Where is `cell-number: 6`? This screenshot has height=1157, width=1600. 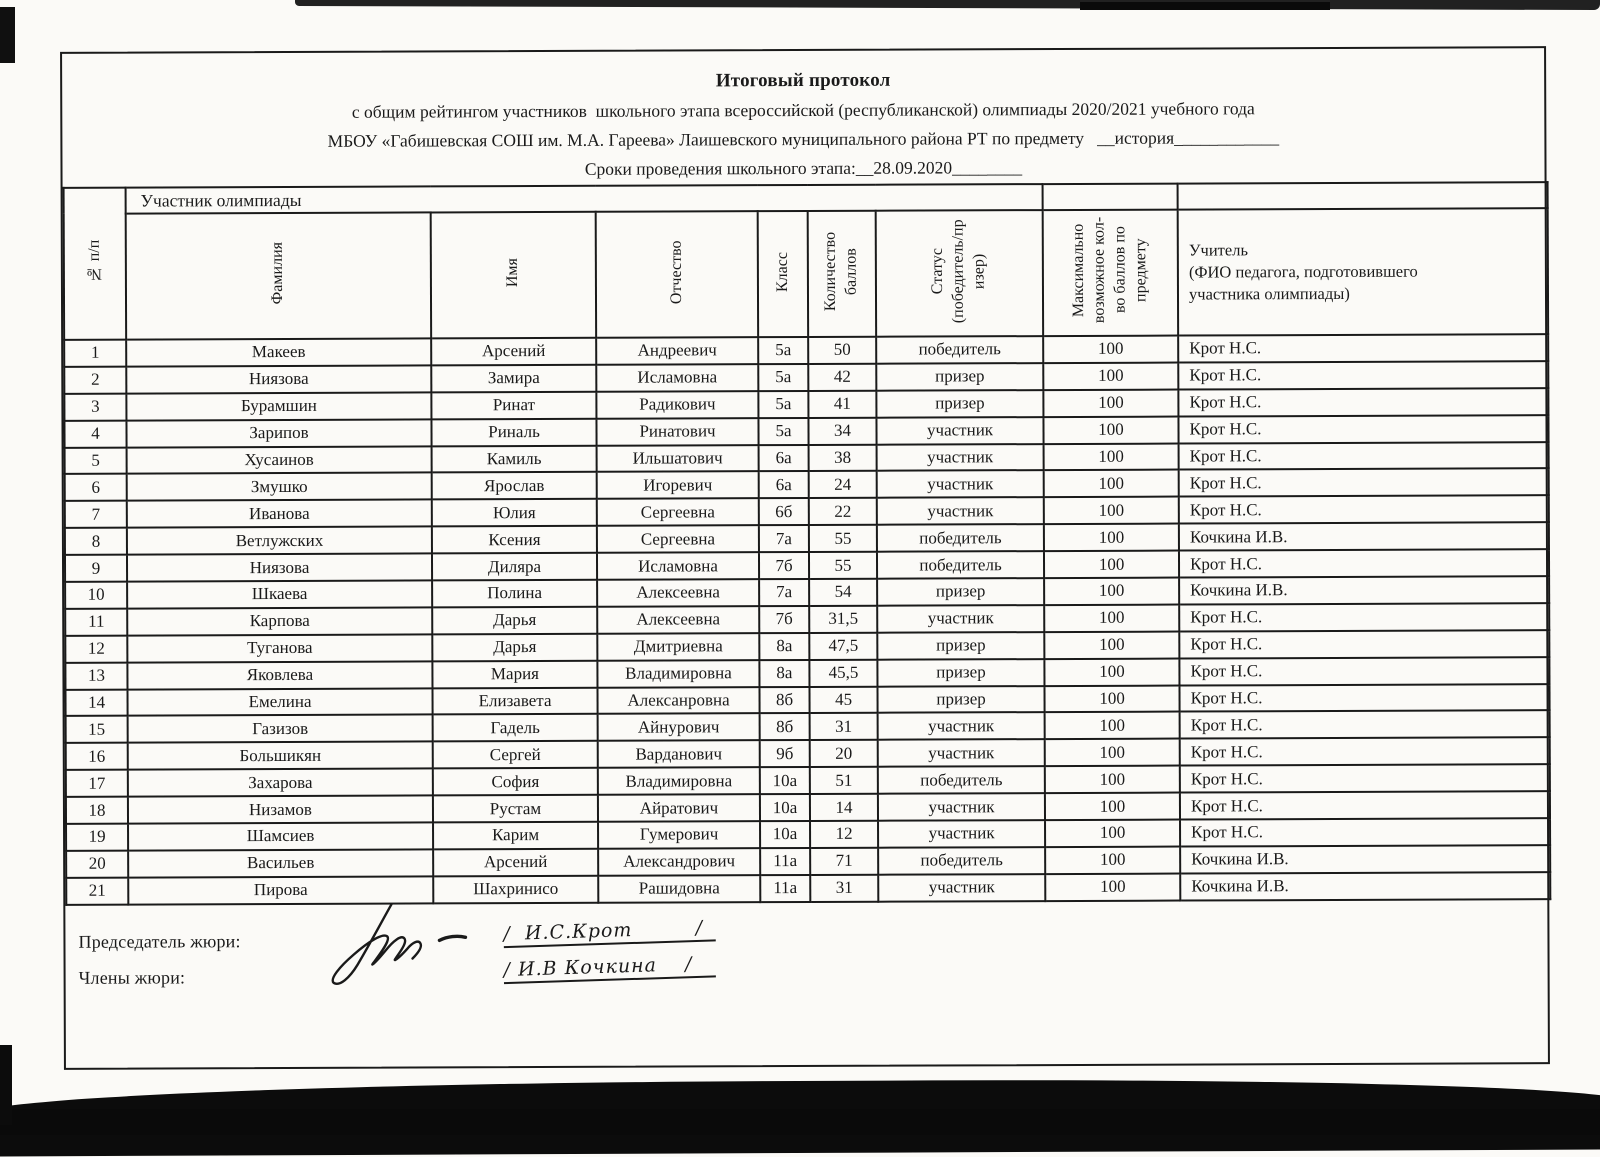 cell-number: 6 is located at coordinates (95, 488).